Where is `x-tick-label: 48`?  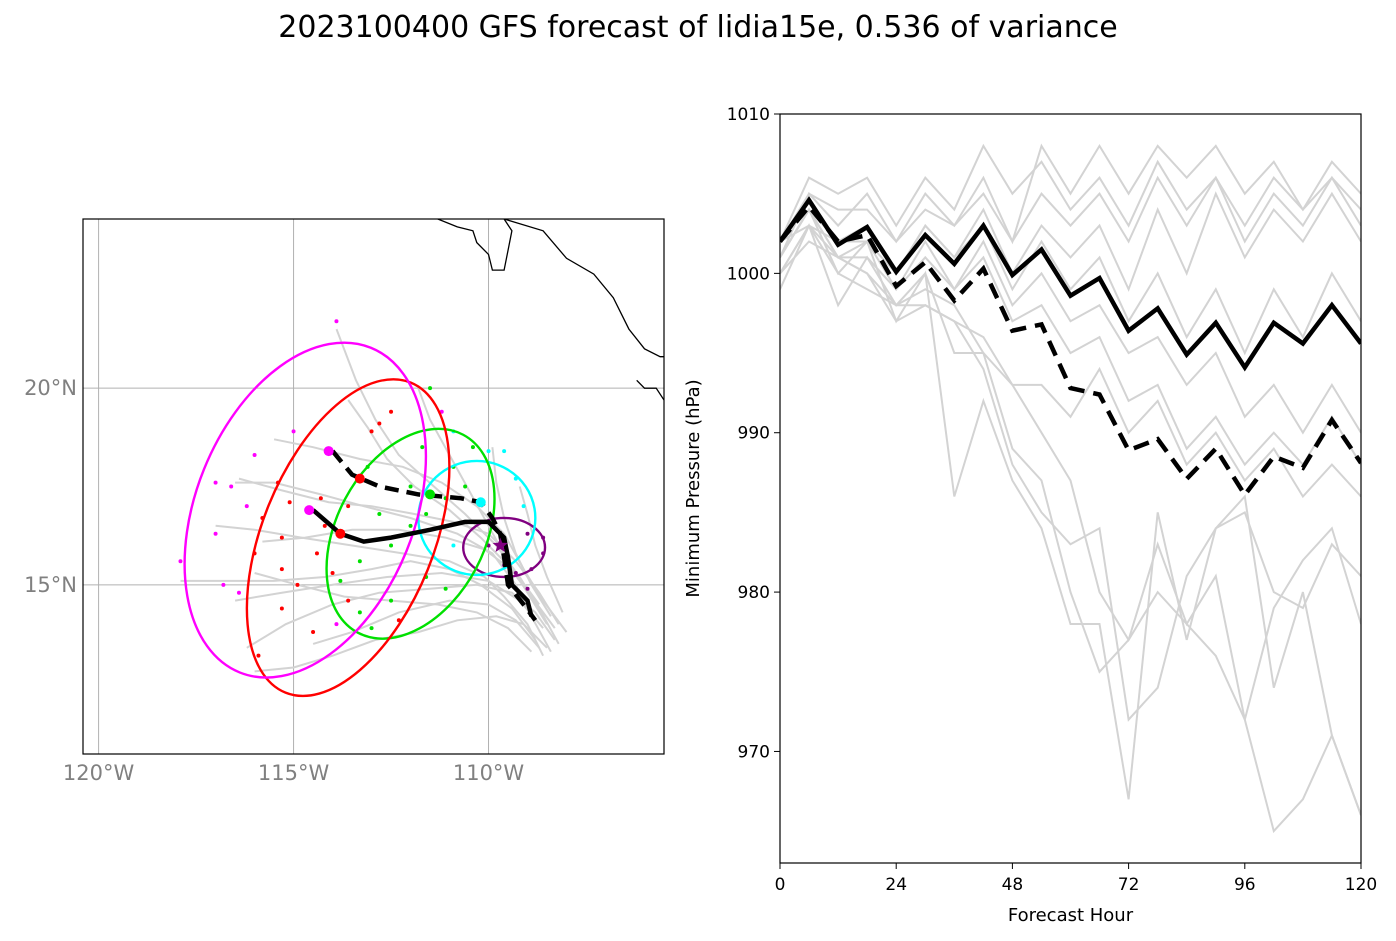
x-tick-label: 48 is located at coordinates (1013, 885).